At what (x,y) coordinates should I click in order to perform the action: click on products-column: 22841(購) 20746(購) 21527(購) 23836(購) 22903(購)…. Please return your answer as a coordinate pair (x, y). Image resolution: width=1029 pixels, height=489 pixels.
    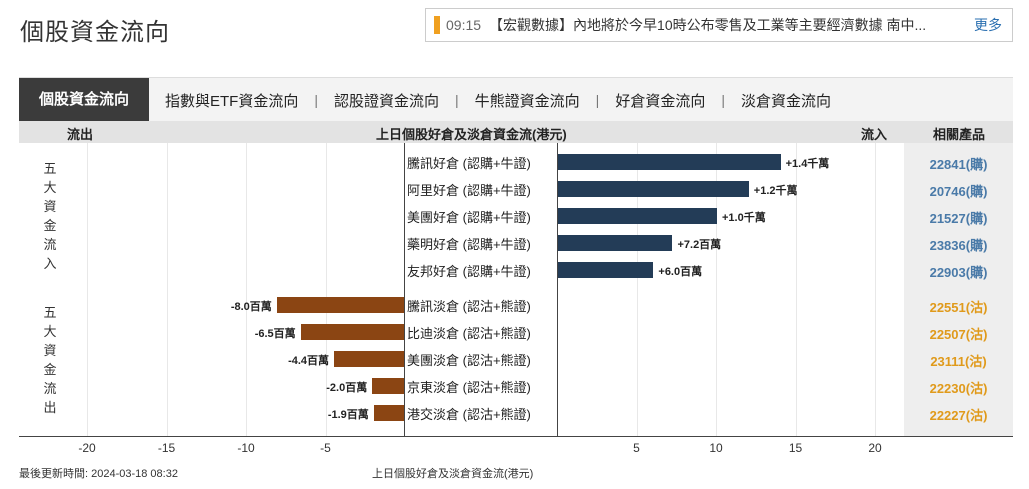
    Looking at the image, I should click on (958, 289).